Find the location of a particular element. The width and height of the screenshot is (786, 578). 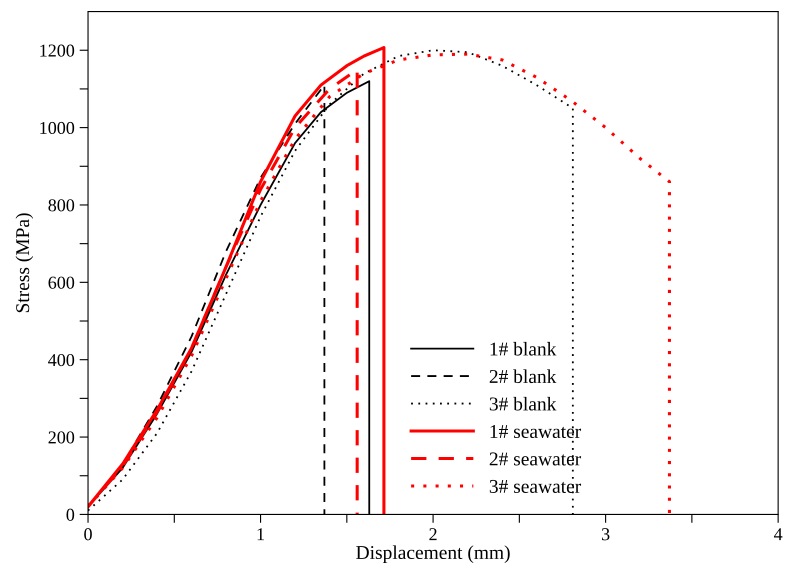

y-tick-label: 0 is located at coordinates (70, 514).